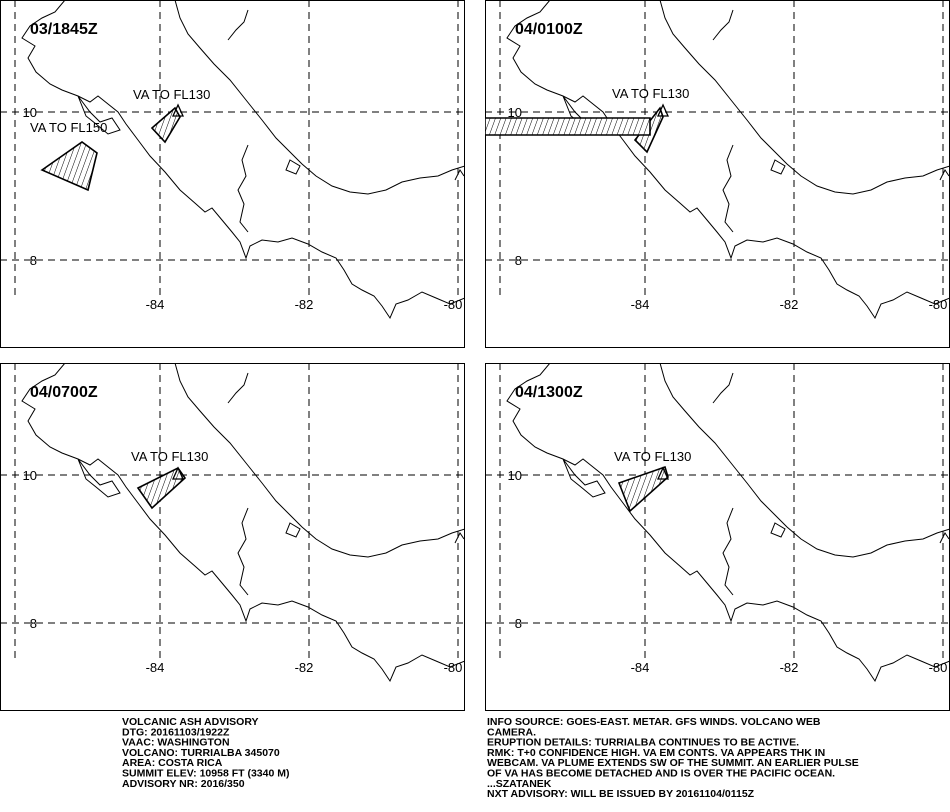 The image size is (950, 812). I want to click on advisory-line: SUMMIT ELEV: 10958 FT (3340 M), so click(205, 774).